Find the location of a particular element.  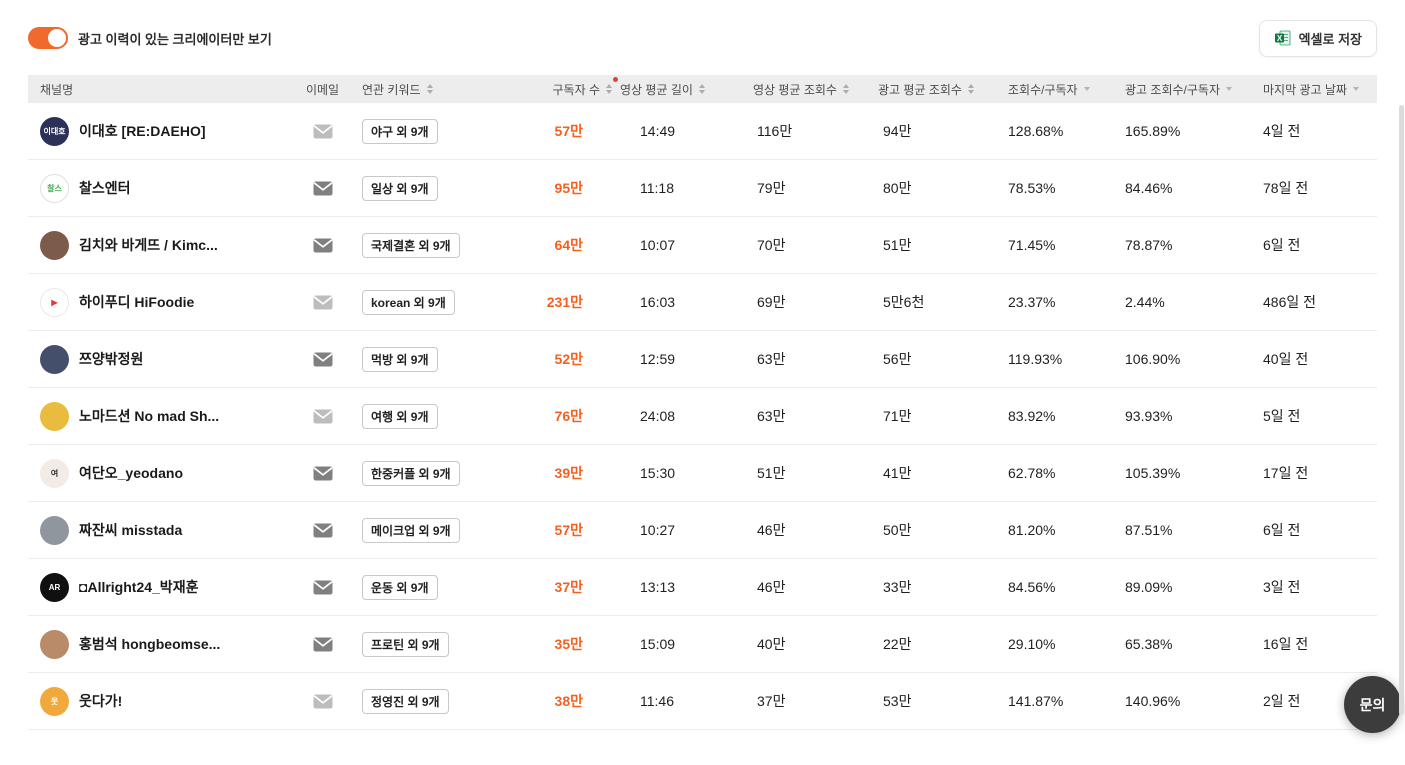

last-ad-date: 2일 전 is located at coordinates (1282, 701).